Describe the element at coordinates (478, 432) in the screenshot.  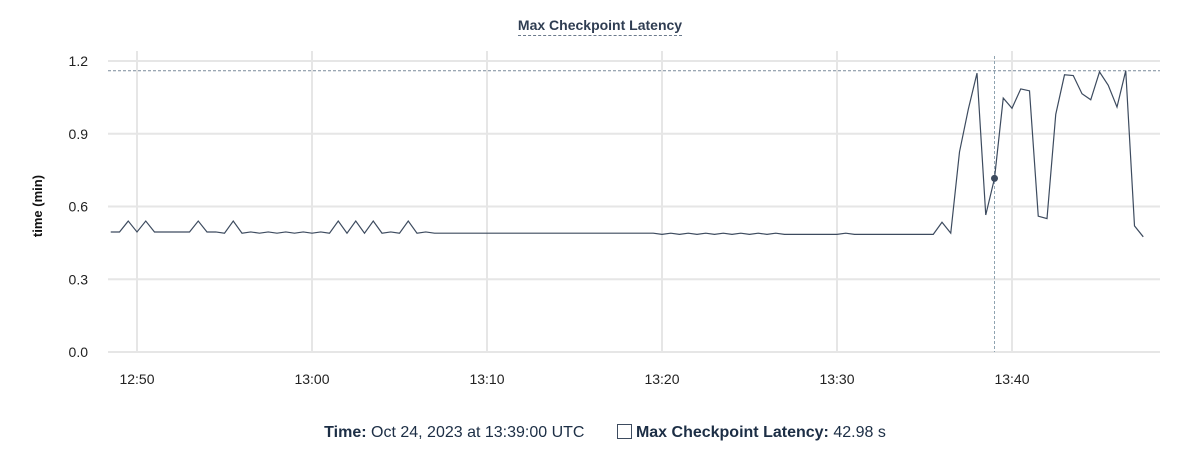
I see `time-value: Oct 24, 2023 at 13:39:00 UTC` at that location.